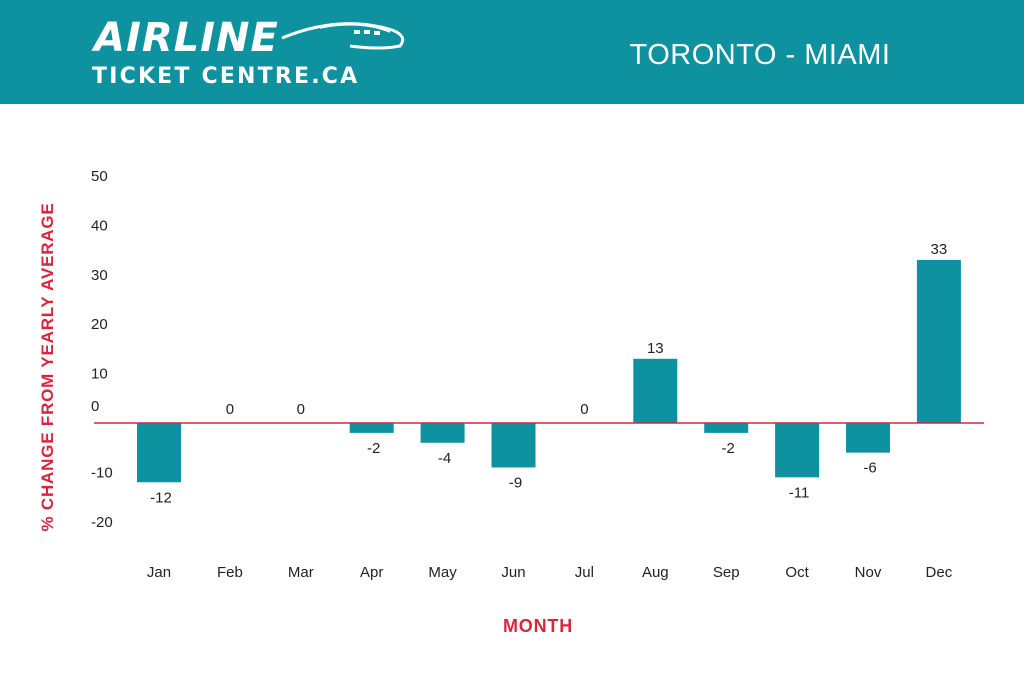  I want to click on data-label-jul: 0, so click(584, 409).